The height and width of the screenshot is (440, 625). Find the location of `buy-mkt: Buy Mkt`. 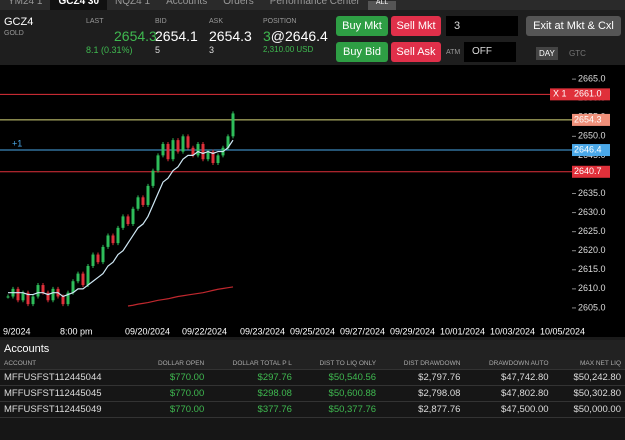

buy-mkt: Buy Mkt is located at coordinates (362, 26).